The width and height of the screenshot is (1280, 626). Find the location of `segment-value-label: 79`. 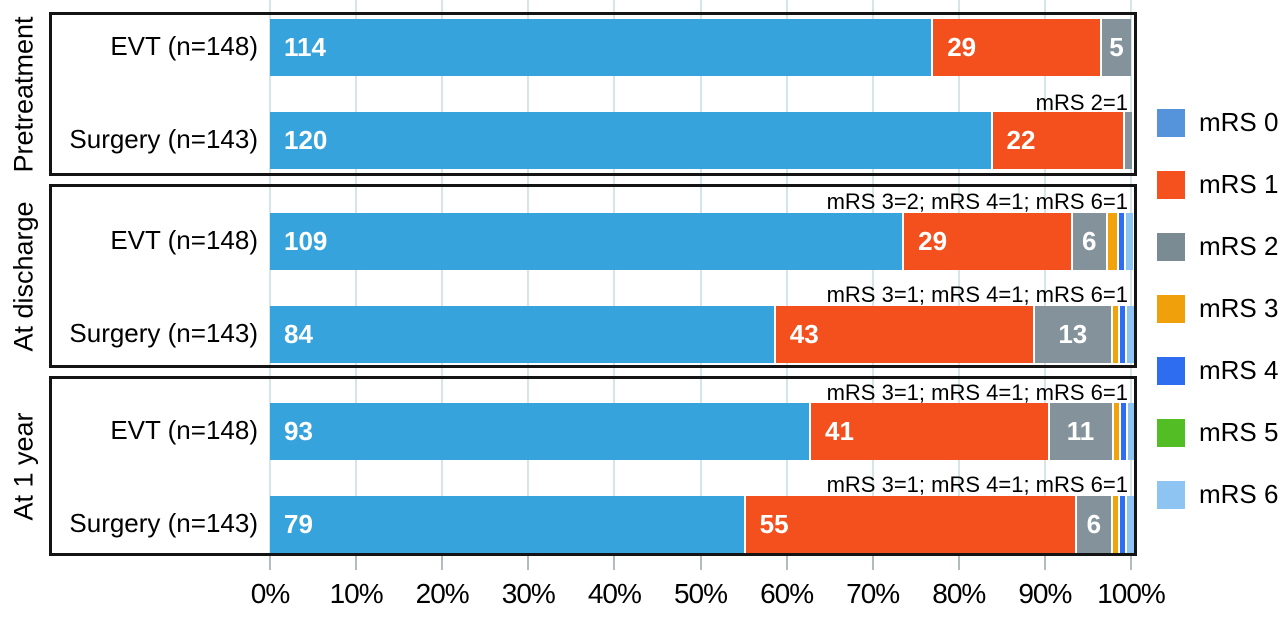

segment-value-label: 79 is located at coordinates (298, 524).